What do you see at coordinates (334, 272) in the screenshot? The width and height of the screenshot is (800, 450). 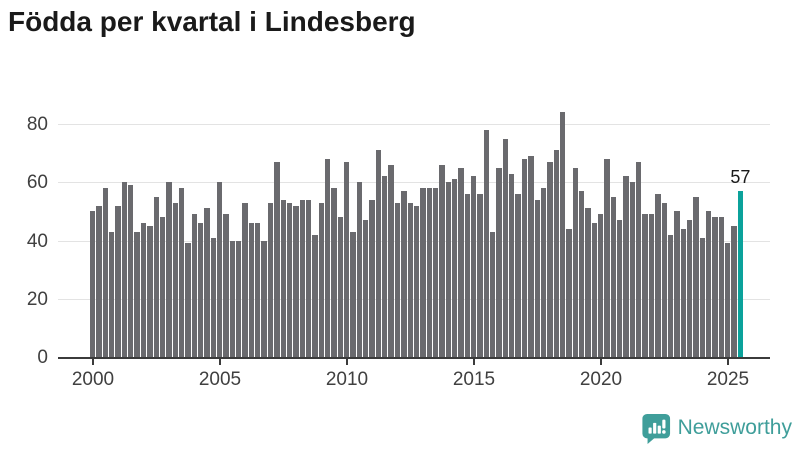 I see `bar-2009-q3` at bounding box center [334, 272].